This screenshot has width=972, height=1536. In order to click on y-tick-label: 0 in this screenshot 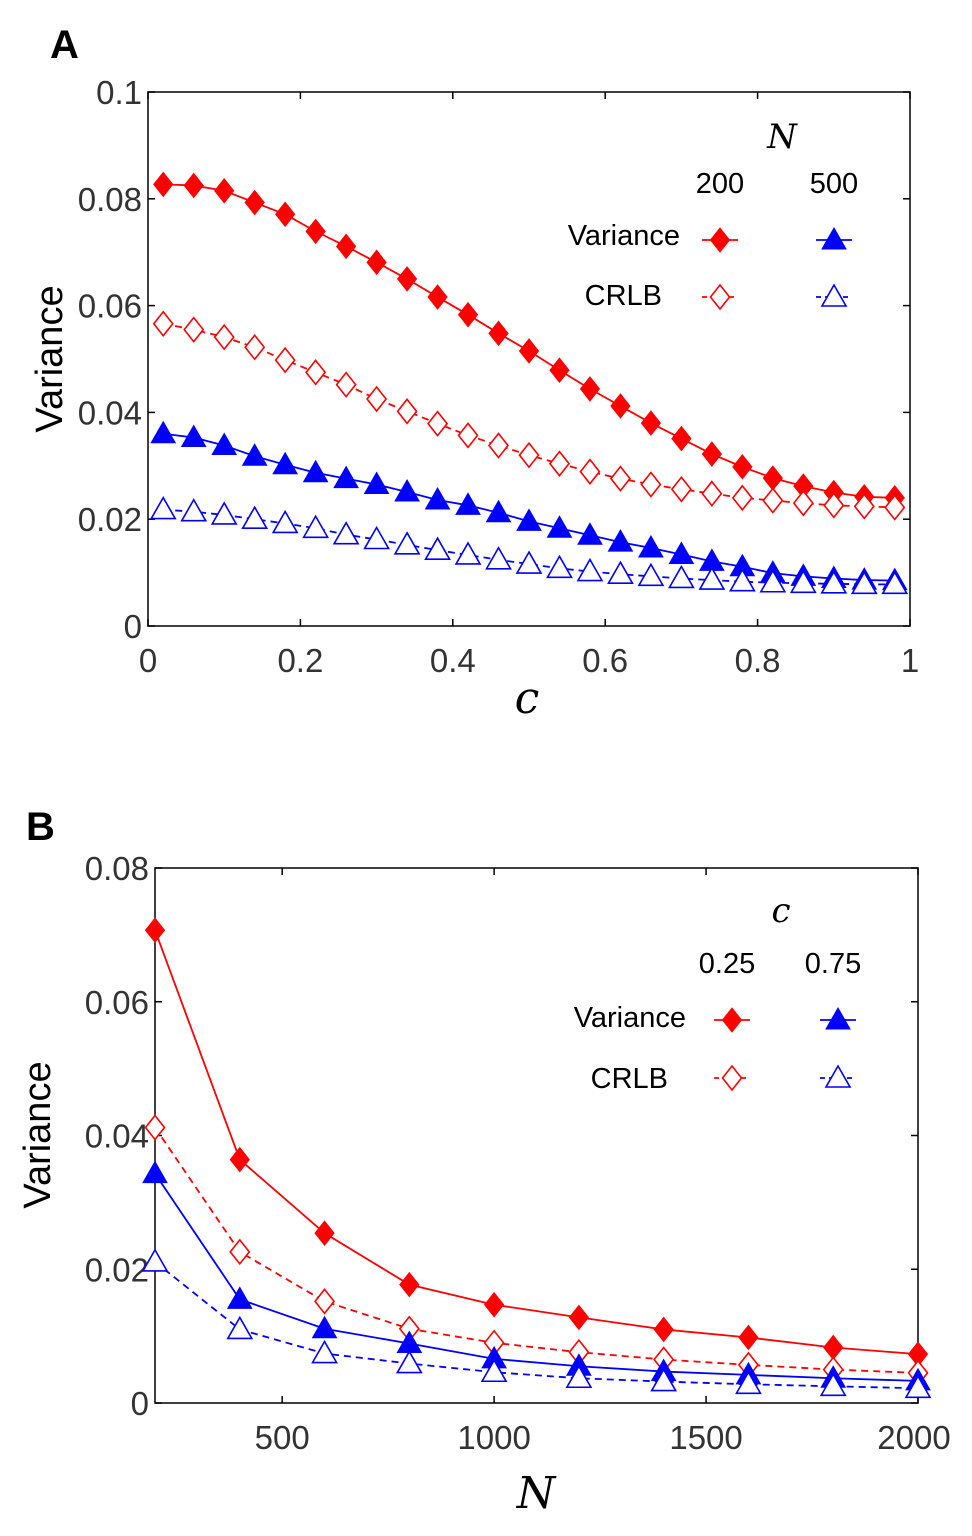, I will do `click(133, 626)`.